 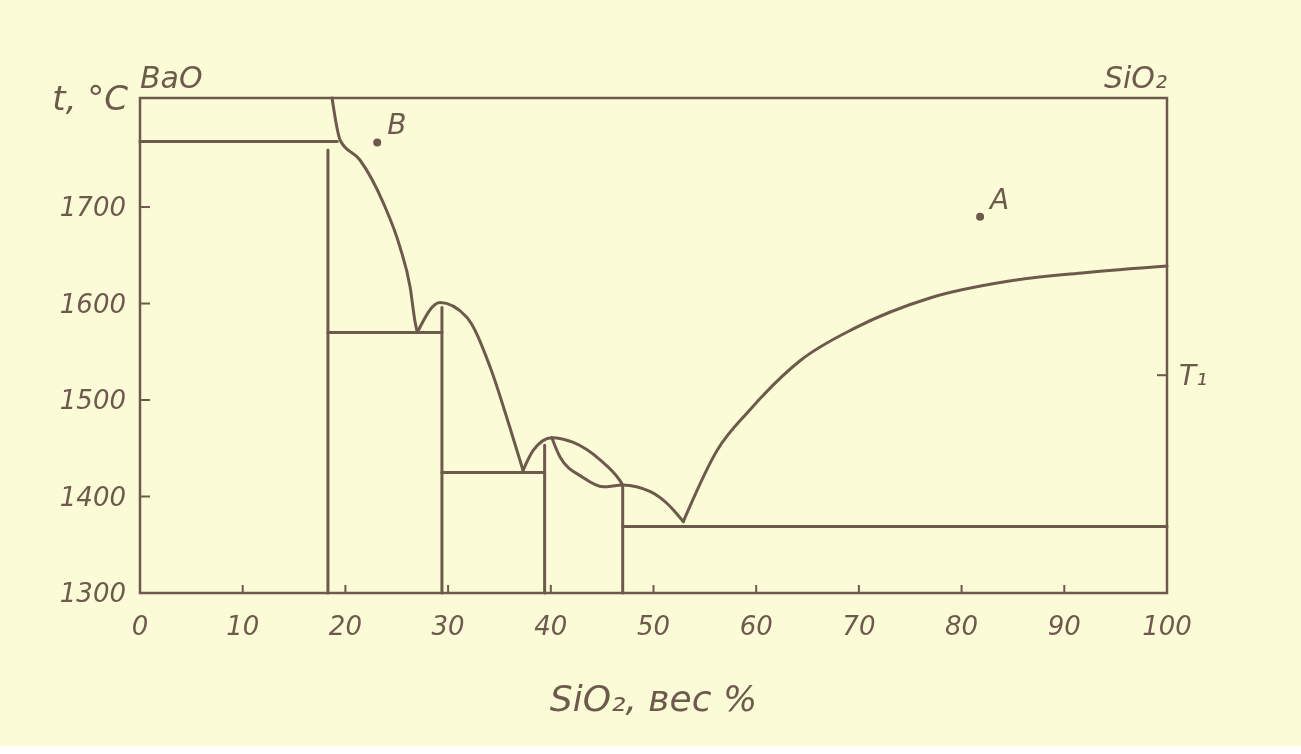 I want to click on x-tick-label: 20, so click(x=345, y=626).